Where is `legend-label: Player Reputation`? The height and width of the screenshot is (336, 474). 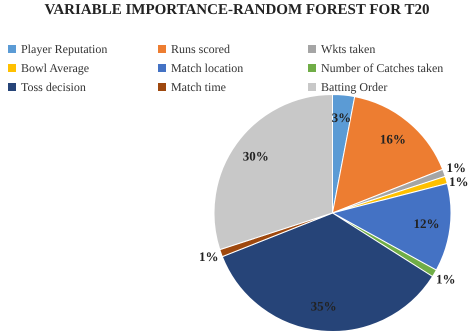 legend-label: Player Reputation is located at coordinates (64, 49).